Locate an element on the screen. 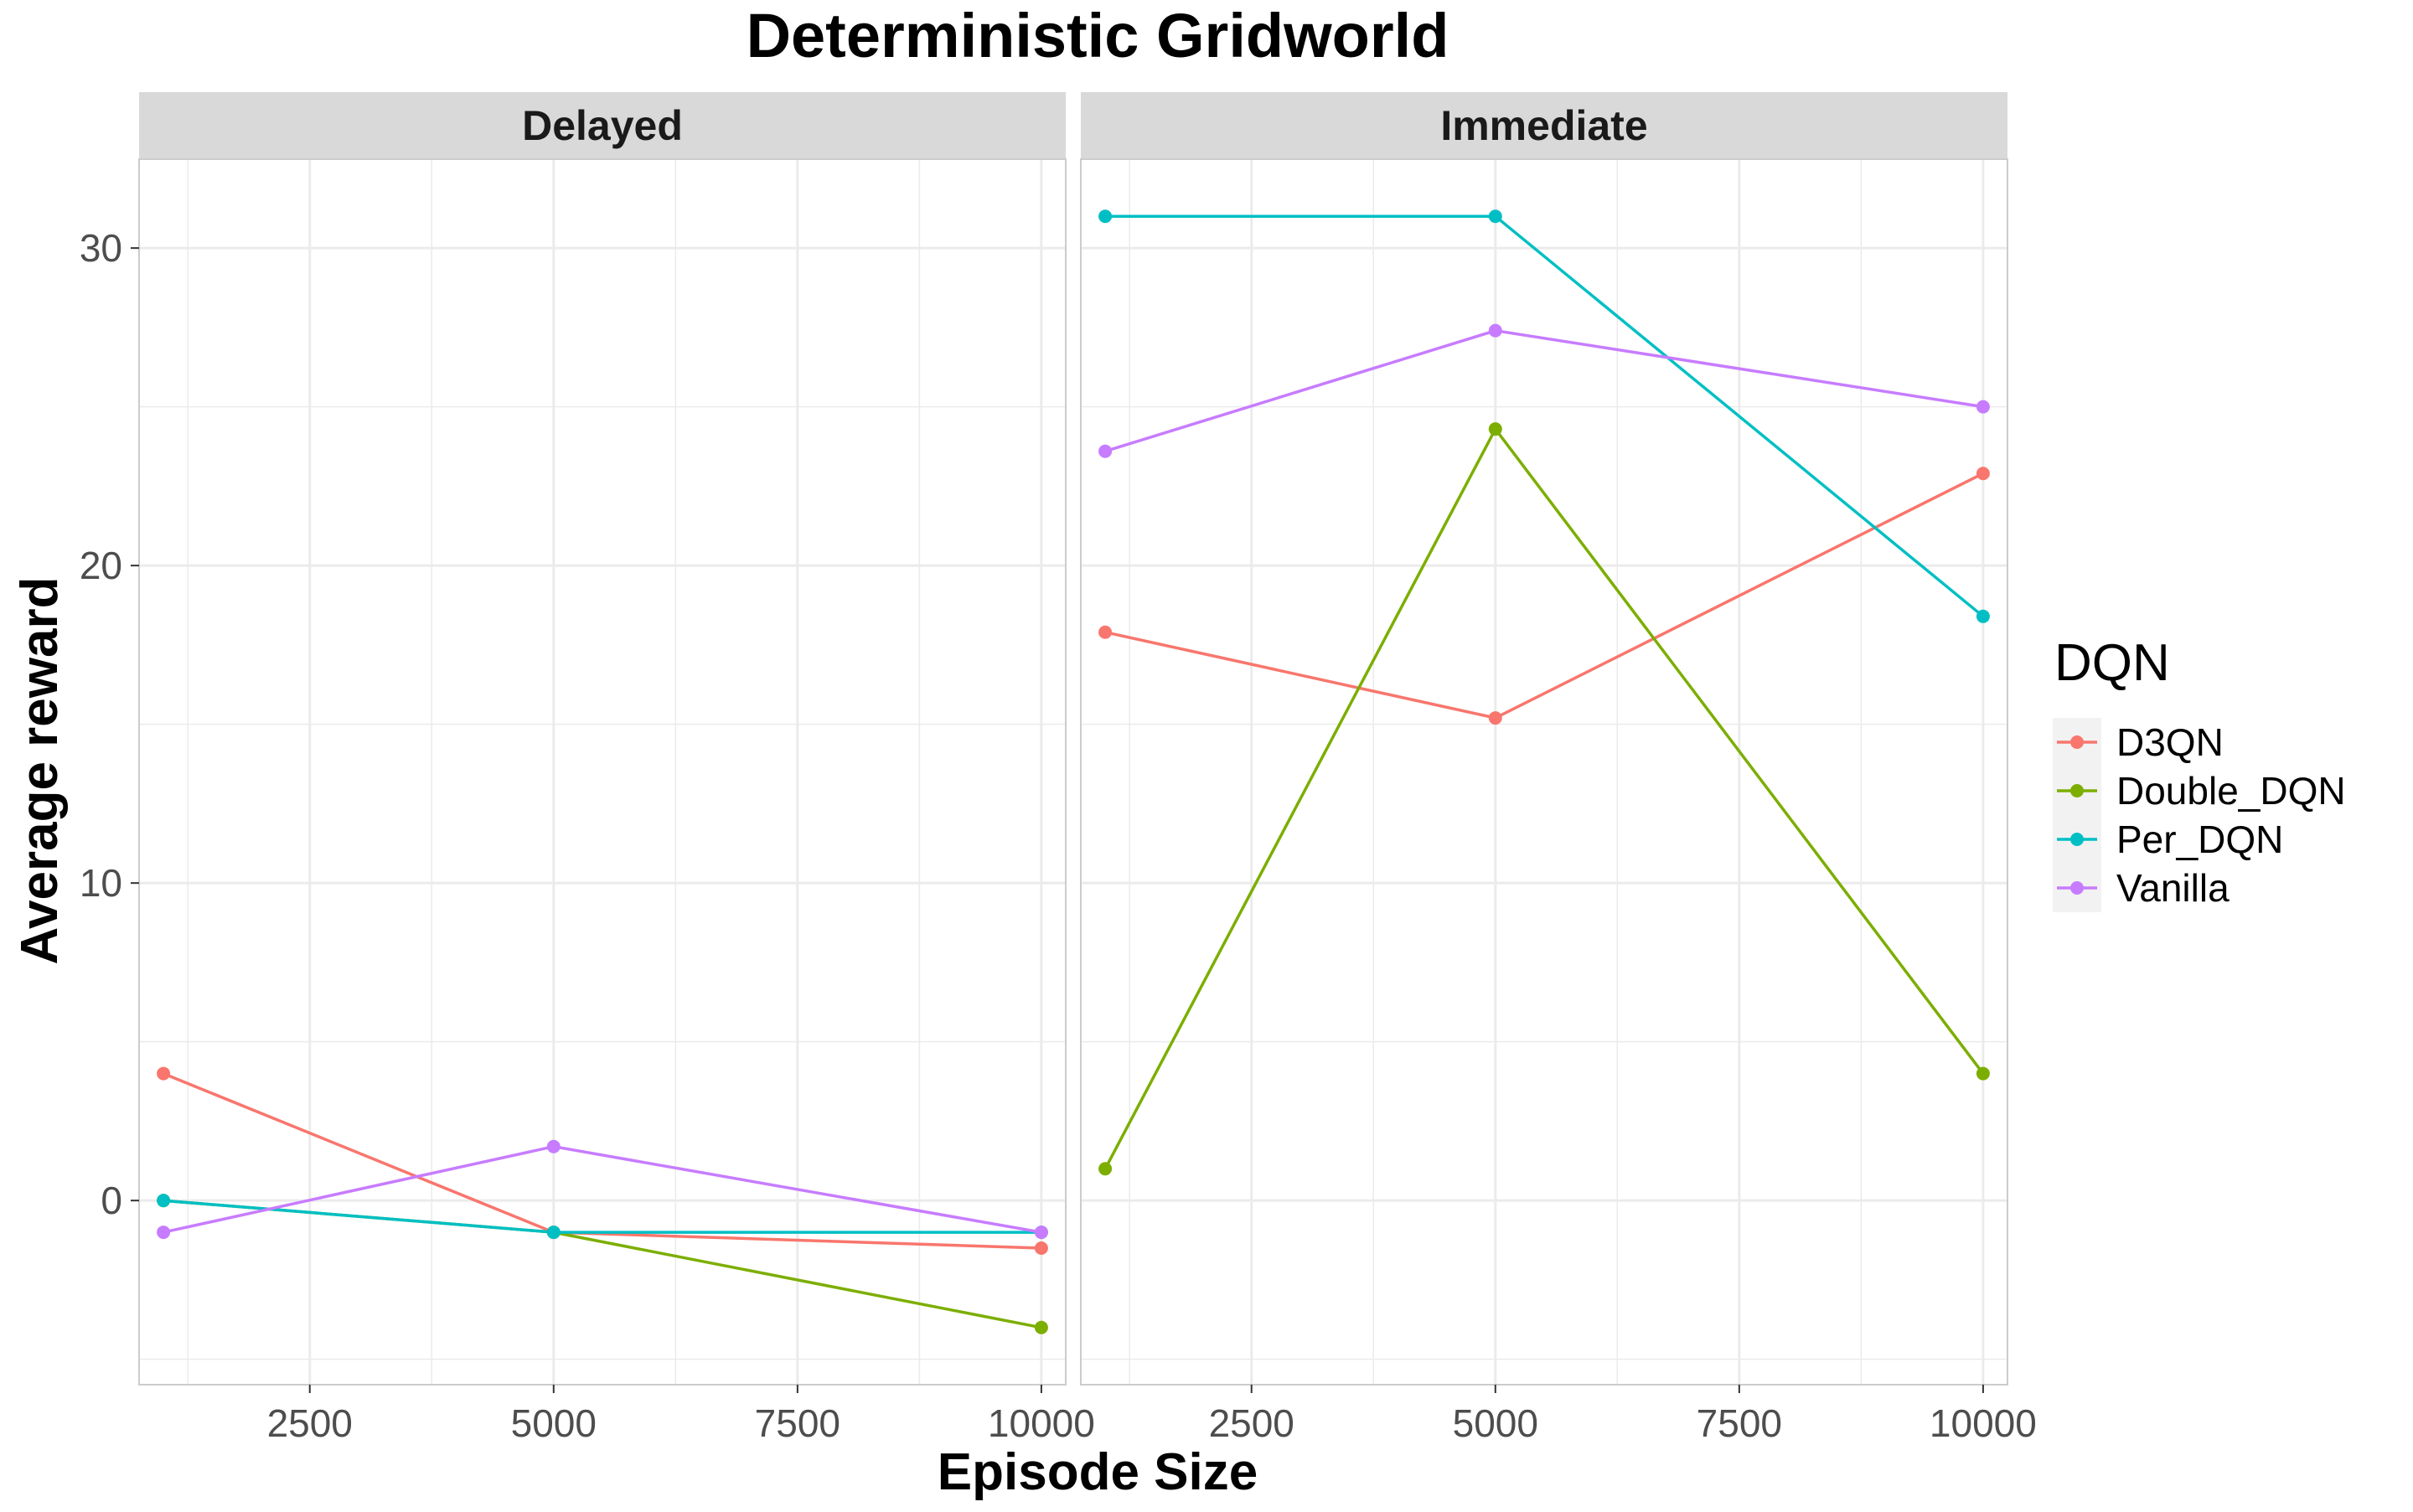 Image resolution: width=2413 pixels, height=1512 pixels. legend-title: DQN is located at coordinates (2112, 663).